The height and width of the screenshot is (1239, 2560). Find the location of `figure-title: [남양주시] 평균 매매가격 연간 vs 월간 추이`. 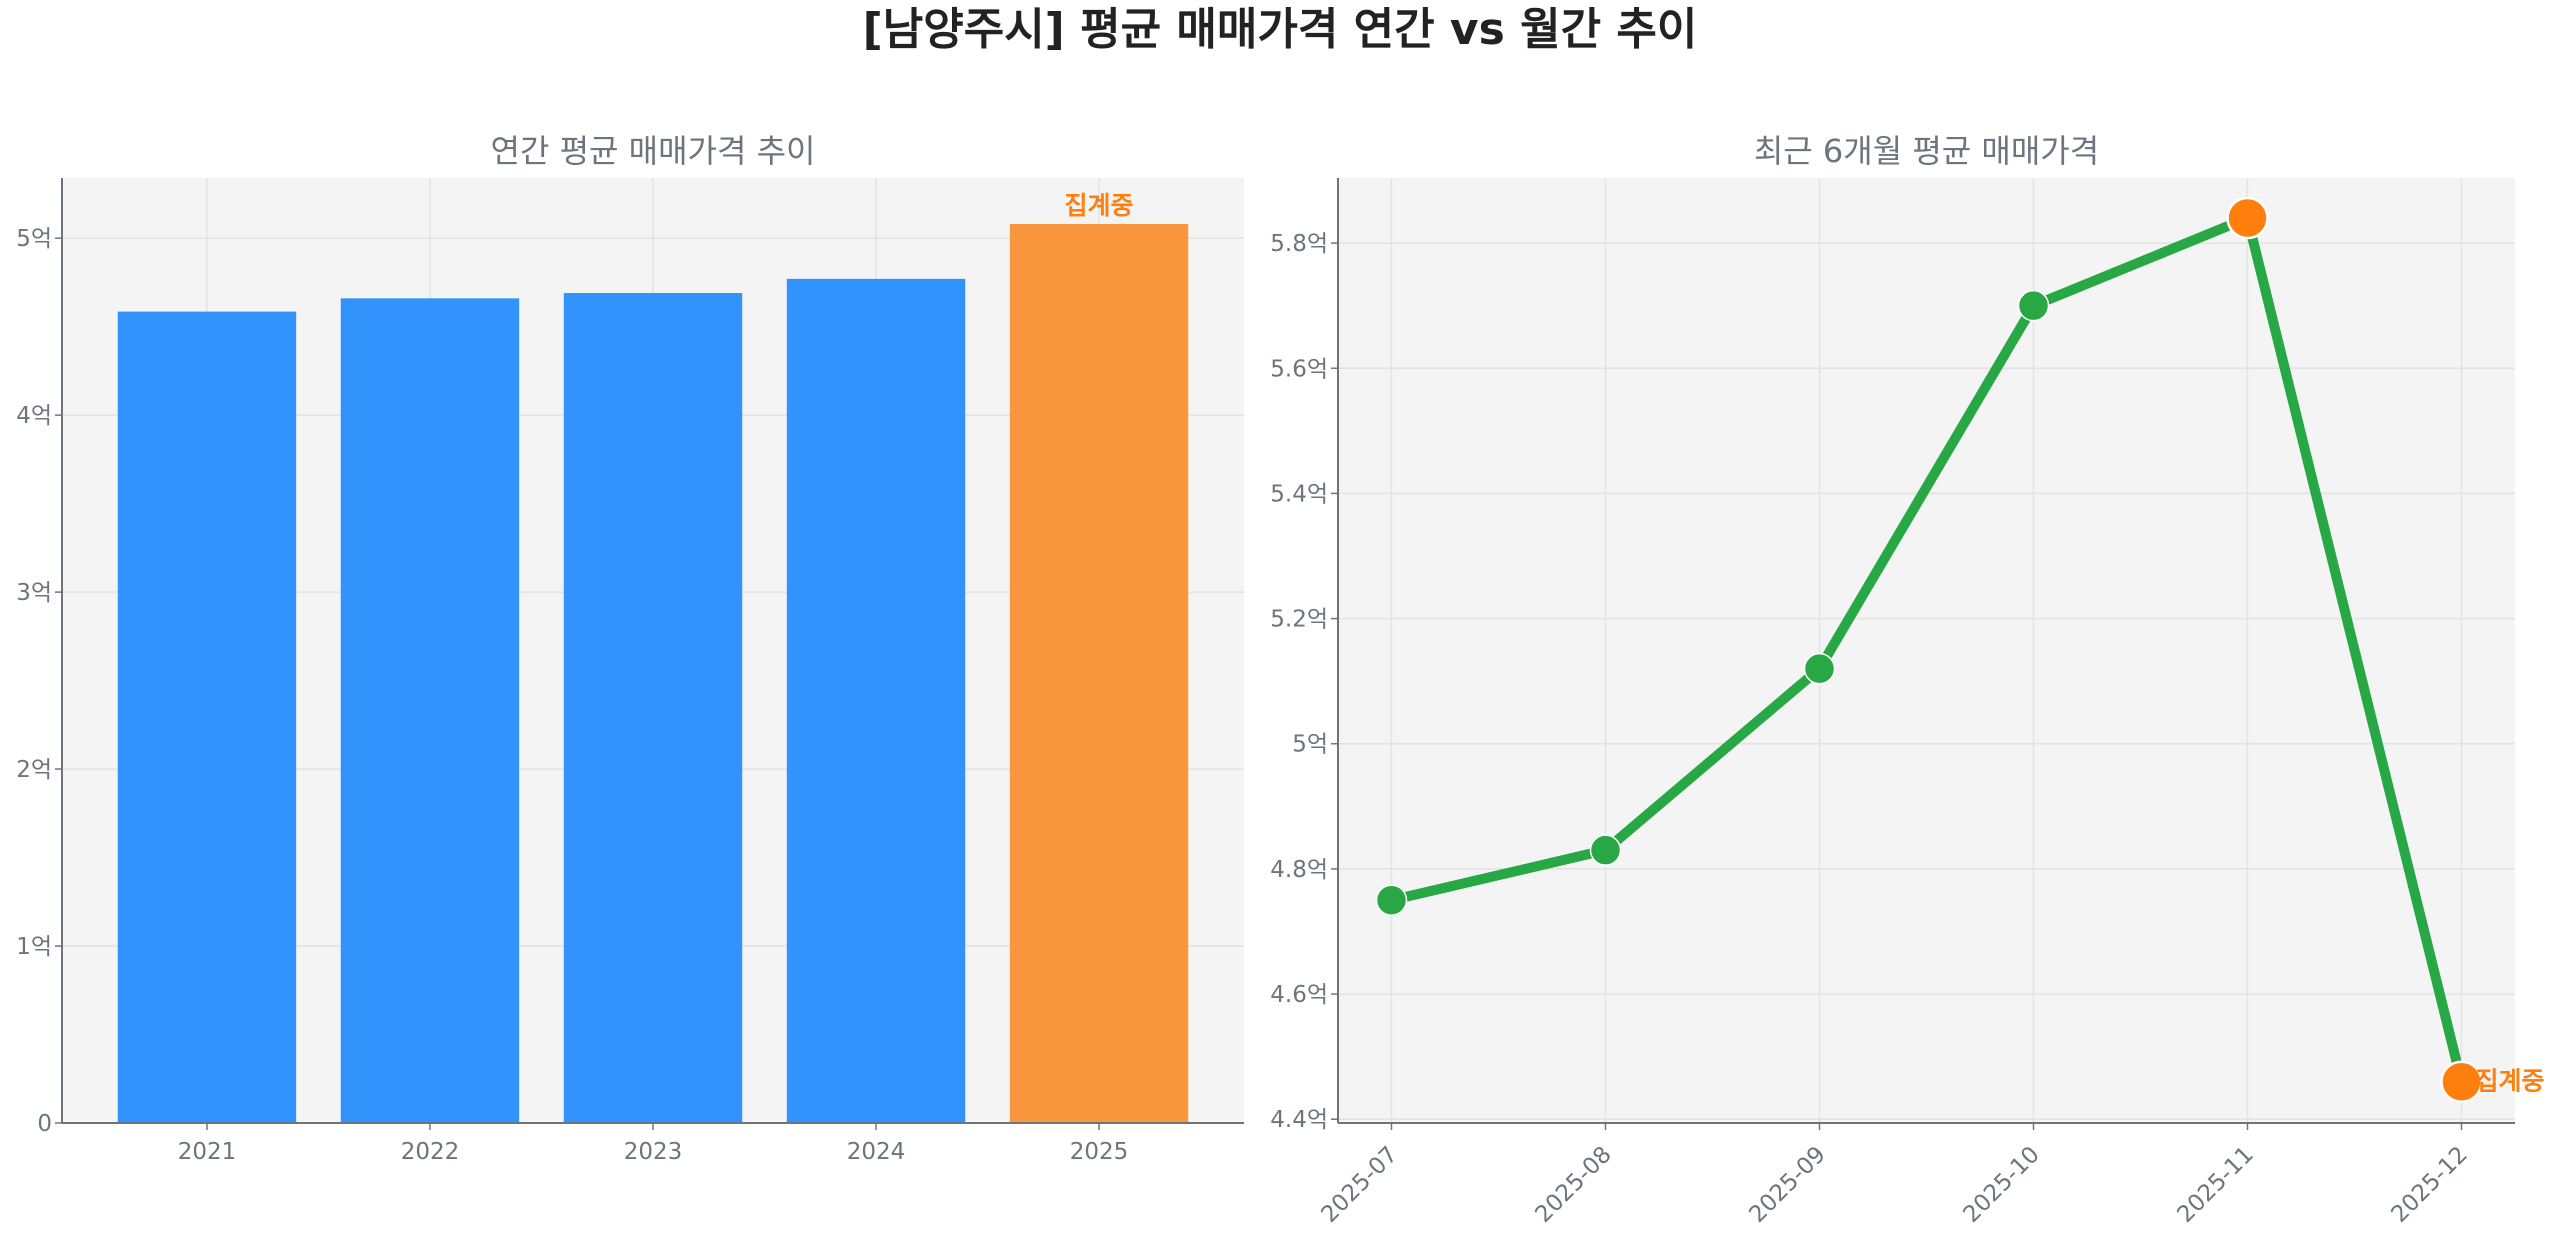

figure-title: [남양주시] 평균 매매가격 연간 vs 월간 추이 is located at coordinates (1280, 29).